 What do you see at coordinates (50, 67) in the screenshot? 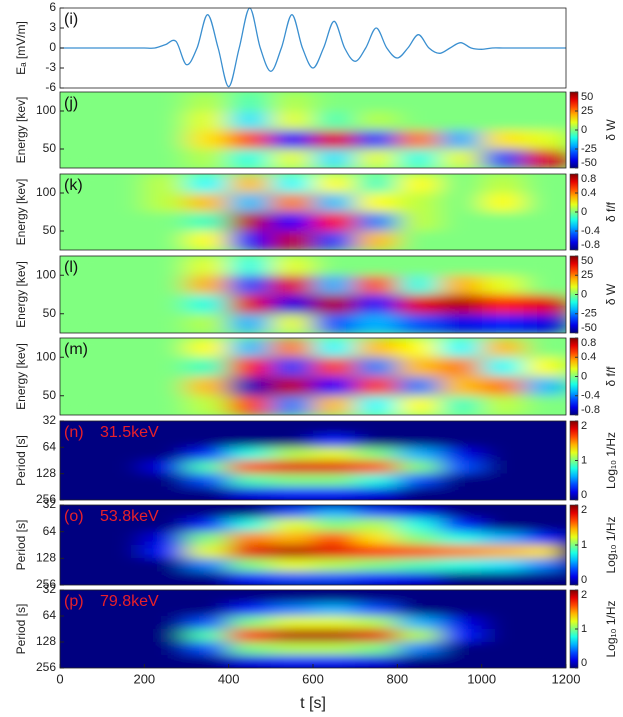
I see `y-tick-label: -3` at bounding box center [50, 67].